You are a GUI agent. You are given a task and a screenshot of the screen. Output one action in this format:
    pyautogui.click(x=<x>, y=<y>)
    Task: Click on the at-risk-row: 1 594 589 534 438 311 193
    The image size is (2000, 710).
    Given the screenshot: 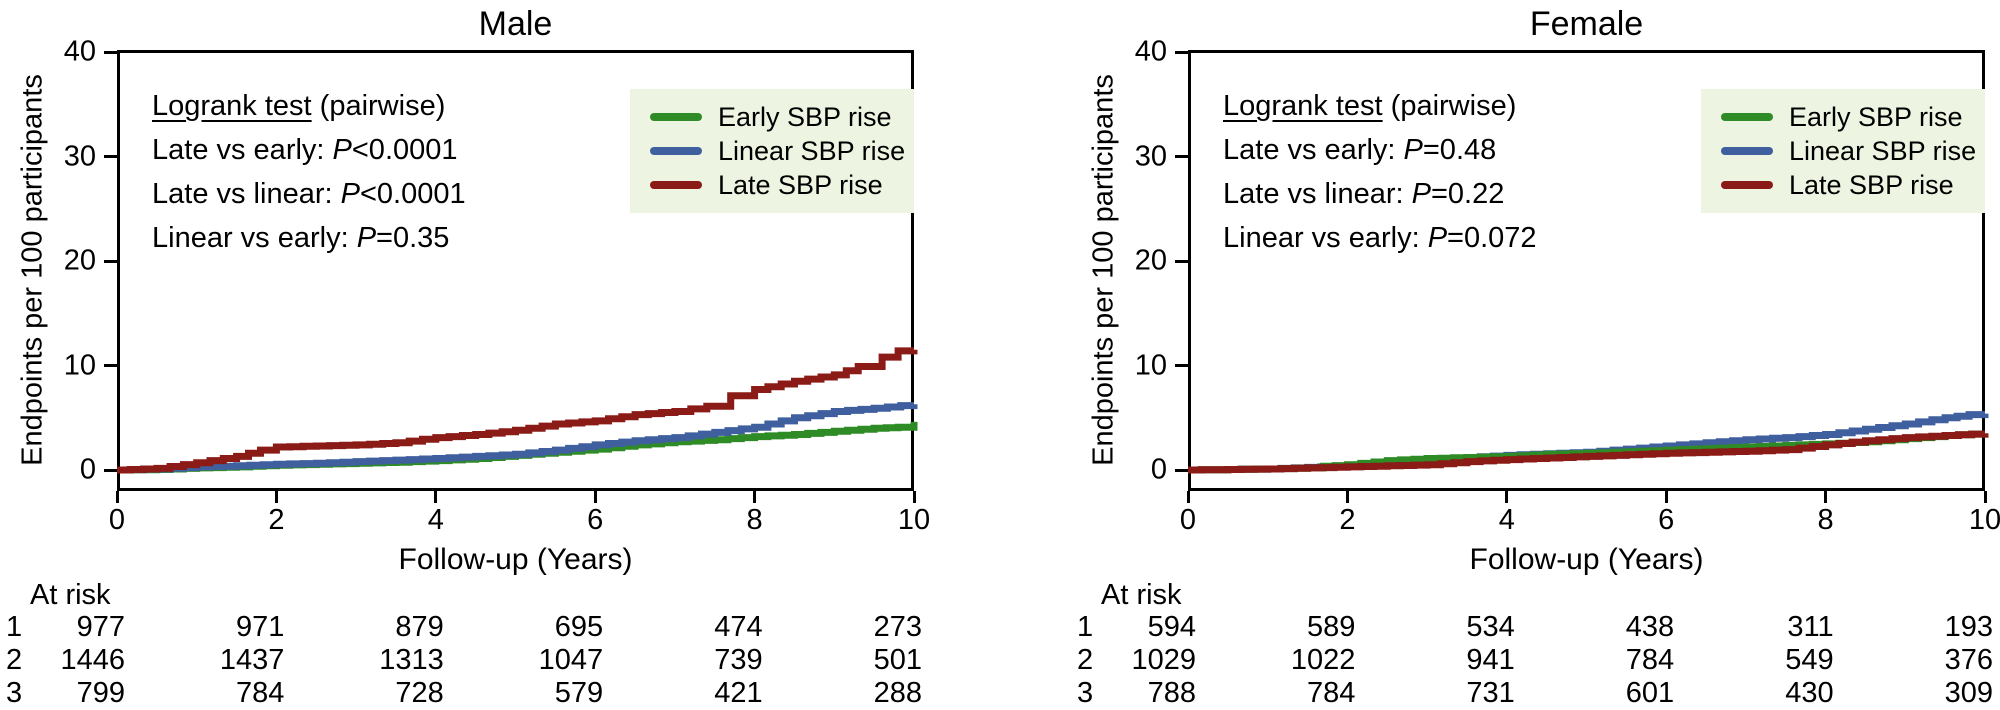 What is the action you would take?
    pyautogui.click(x=1535, y=627)
    